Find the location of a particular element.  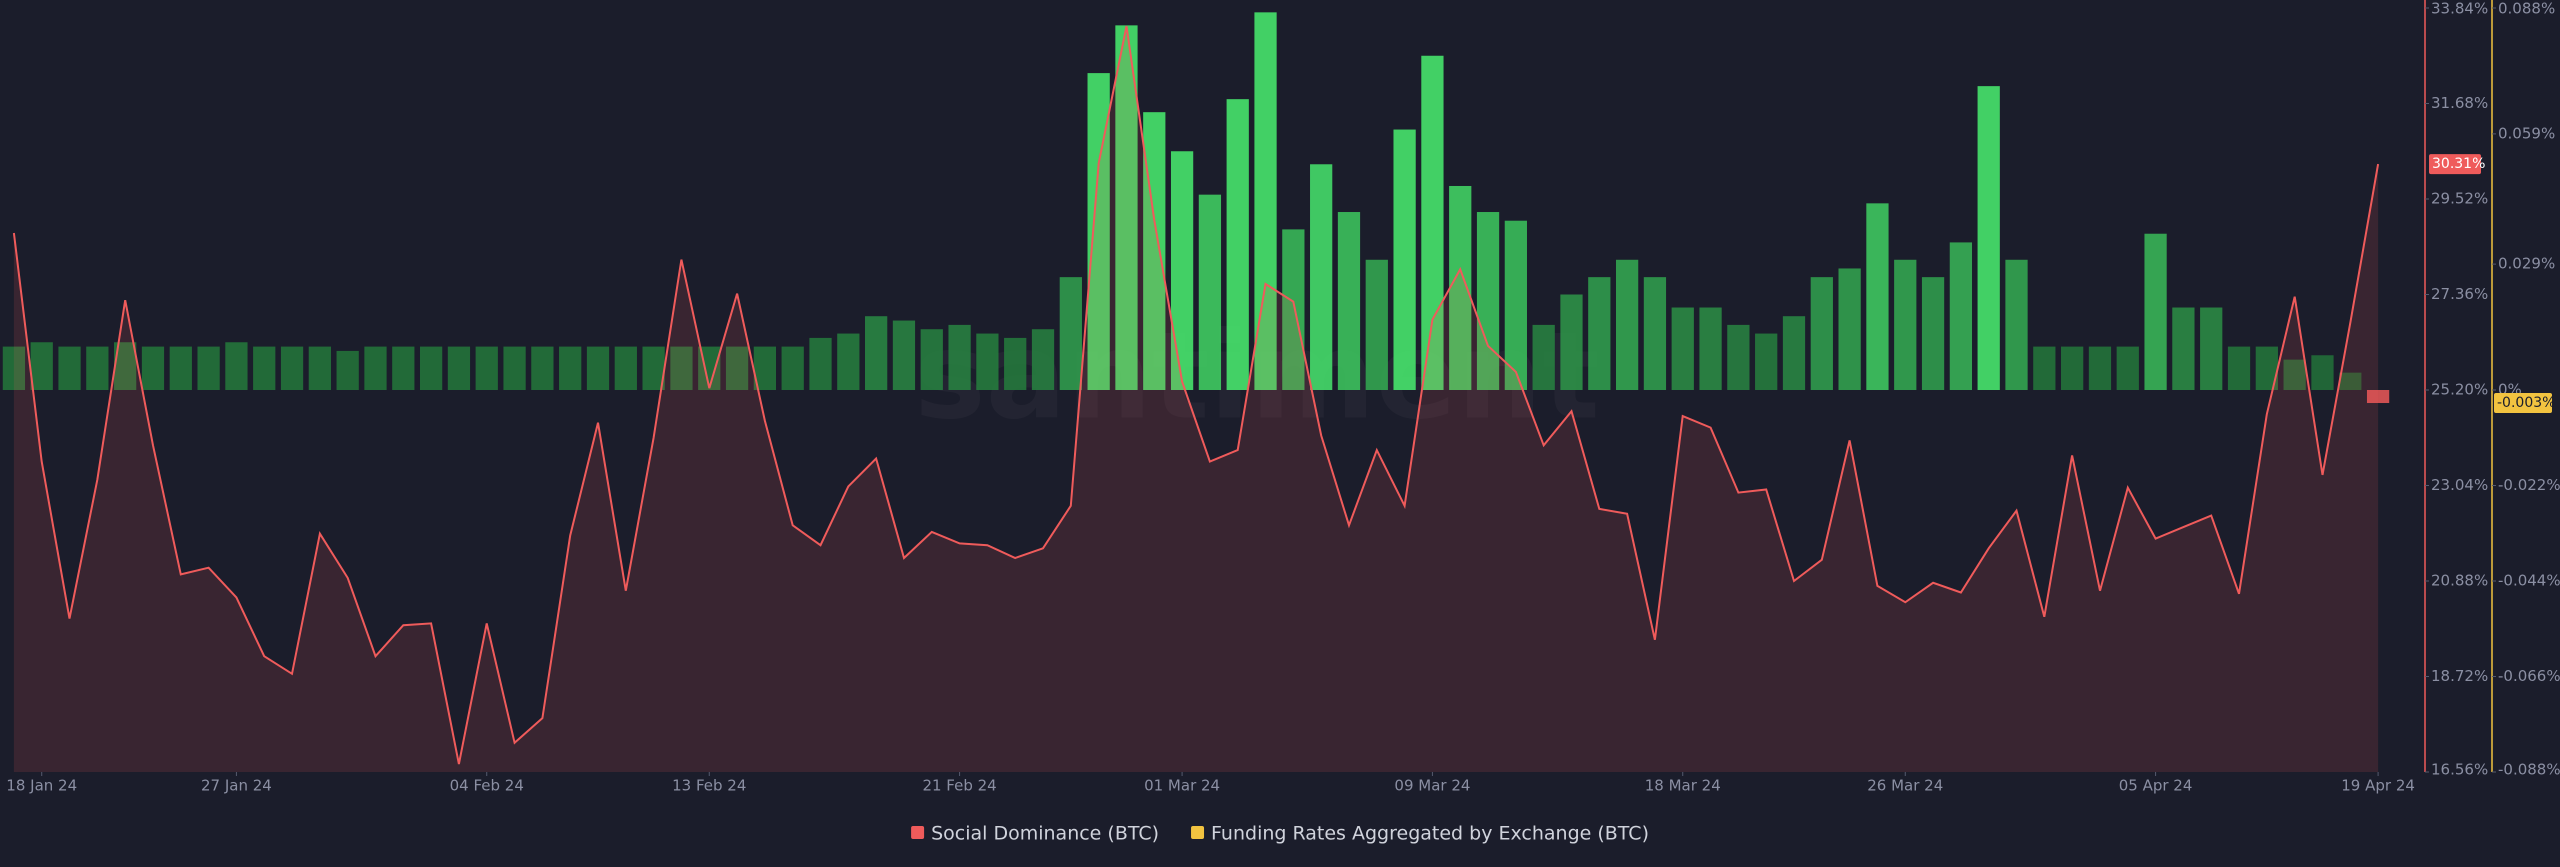

x-tick-label: 13 Feb 24 is located at coordinates (709, 786).